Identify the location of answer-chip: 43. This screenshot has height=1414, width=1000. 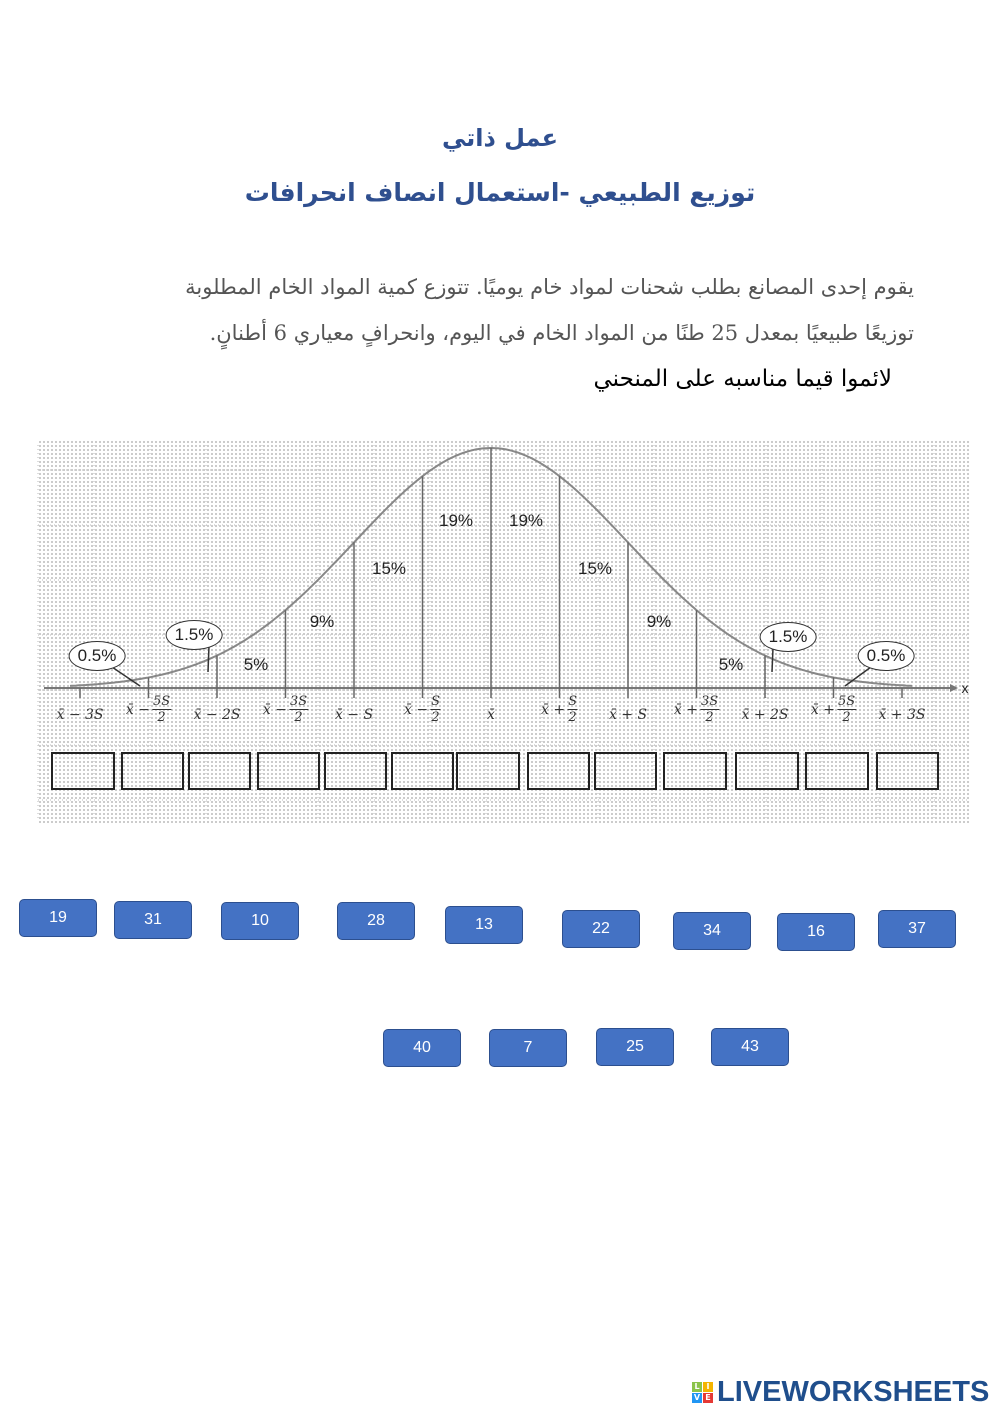
(750, 1047).